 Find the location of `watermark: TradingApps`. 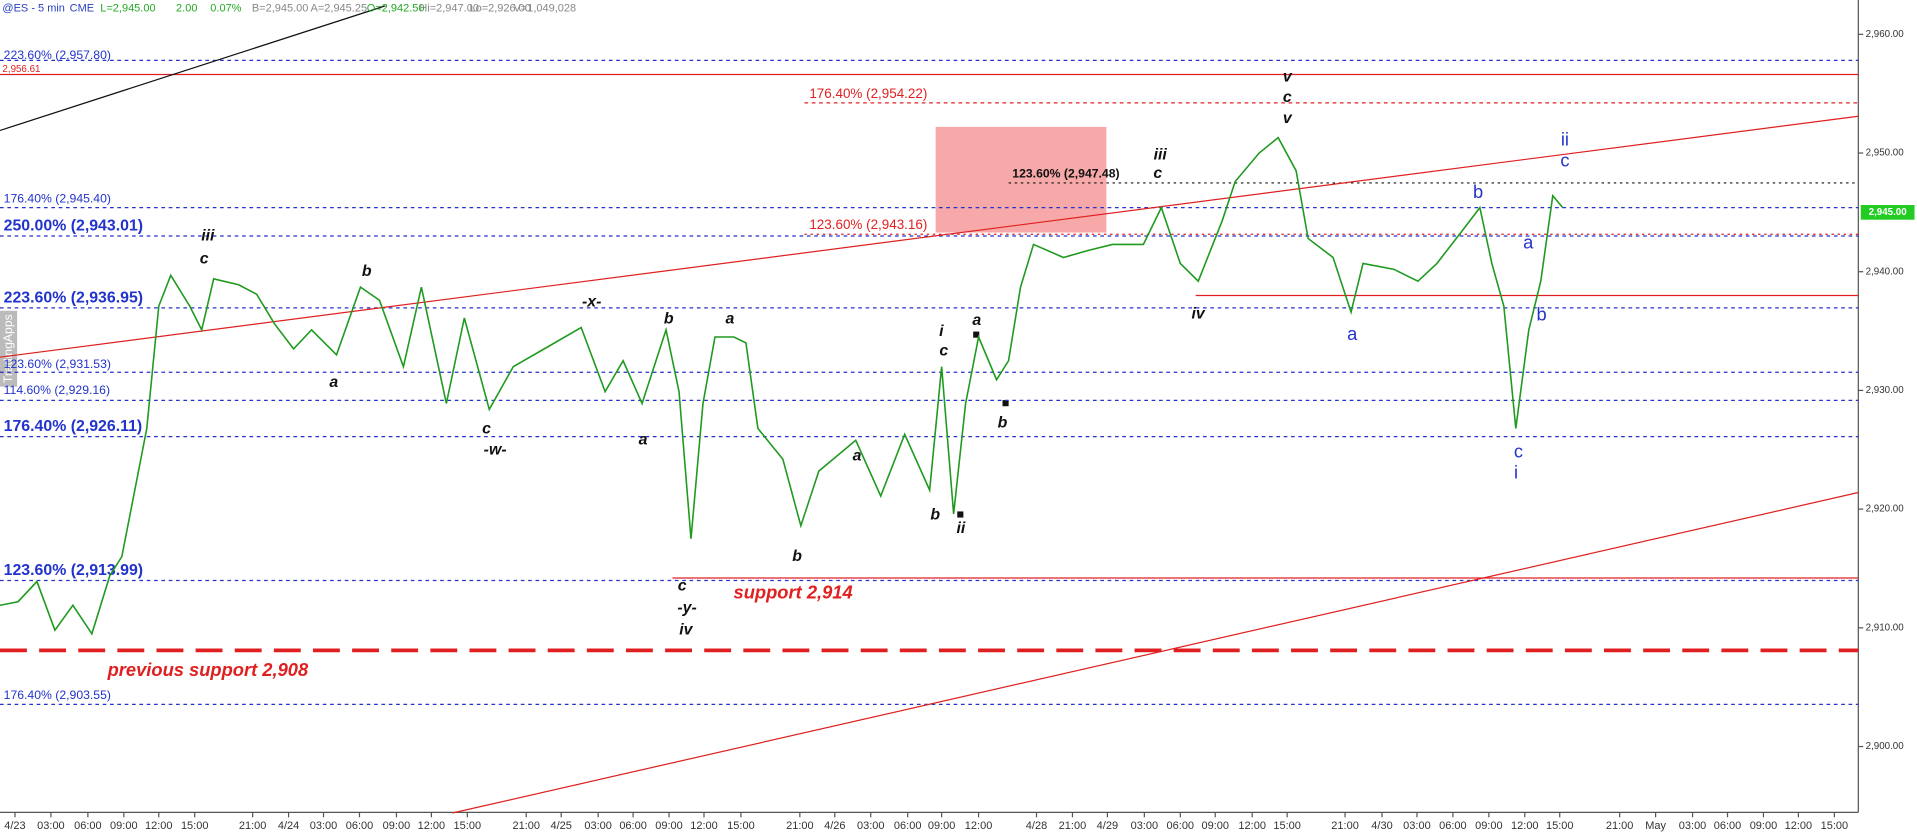

watermark: TradingApps is located at coordinates (8, 348).